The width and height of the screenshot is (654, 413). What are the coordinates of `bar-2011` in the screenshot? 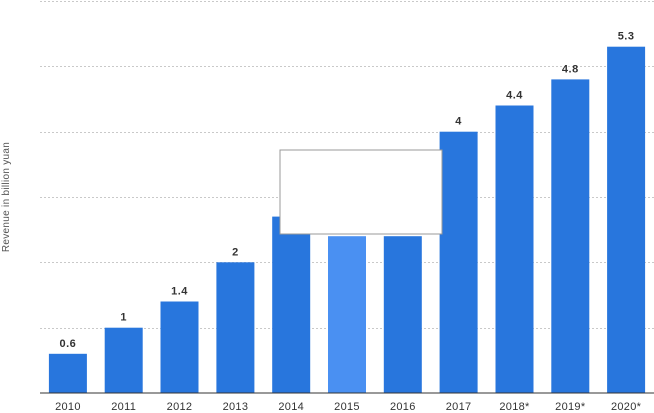 It's located at (123, 360).